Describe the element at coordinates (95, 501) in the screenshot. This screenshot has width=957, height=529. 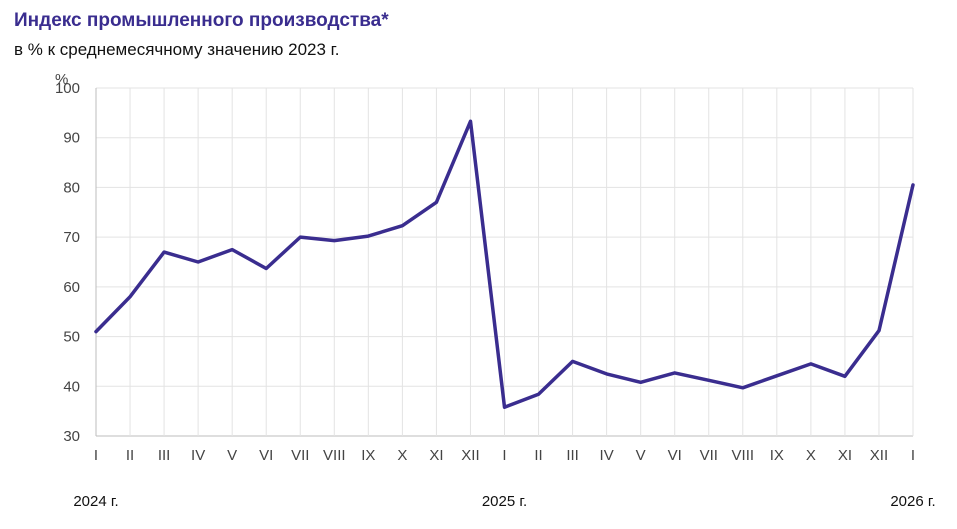
I see `year-label: 2024 г.` at that location.